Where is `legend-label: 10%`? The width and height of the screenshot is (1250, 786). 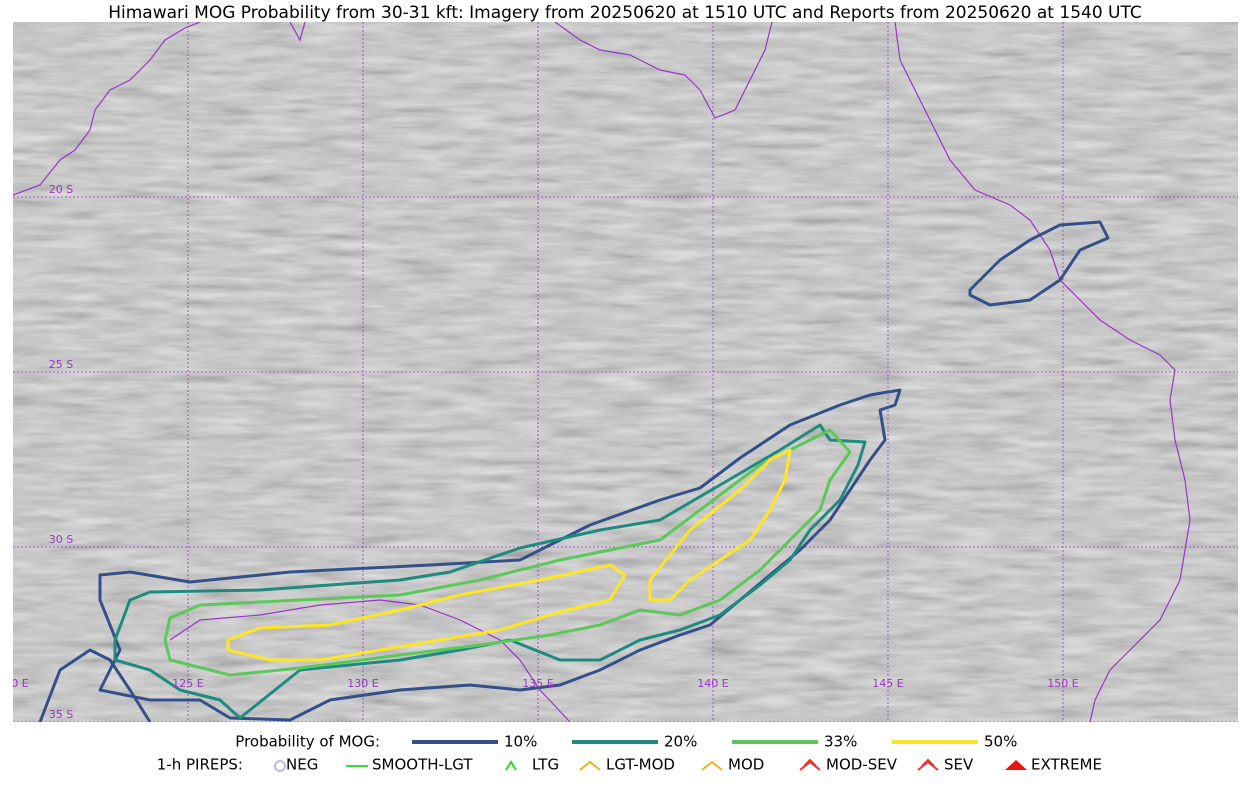 legend-label: 10% is located at coordinates (520, 742).